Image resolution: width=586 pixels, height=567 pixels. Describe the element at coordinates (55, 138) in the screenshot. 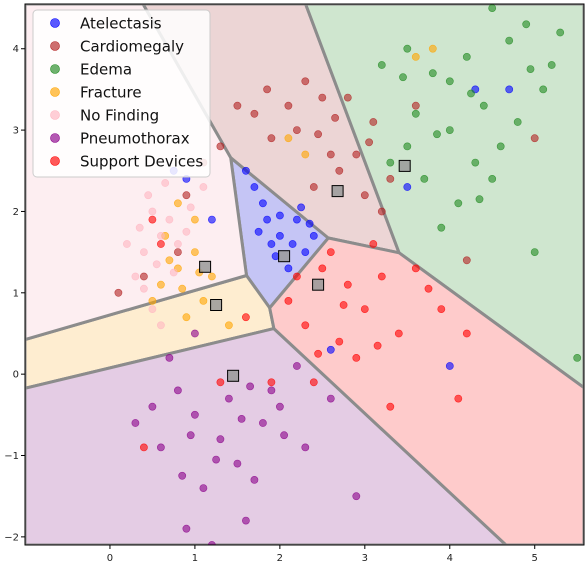

I see `legend-marker-pneumothorax` at that location.